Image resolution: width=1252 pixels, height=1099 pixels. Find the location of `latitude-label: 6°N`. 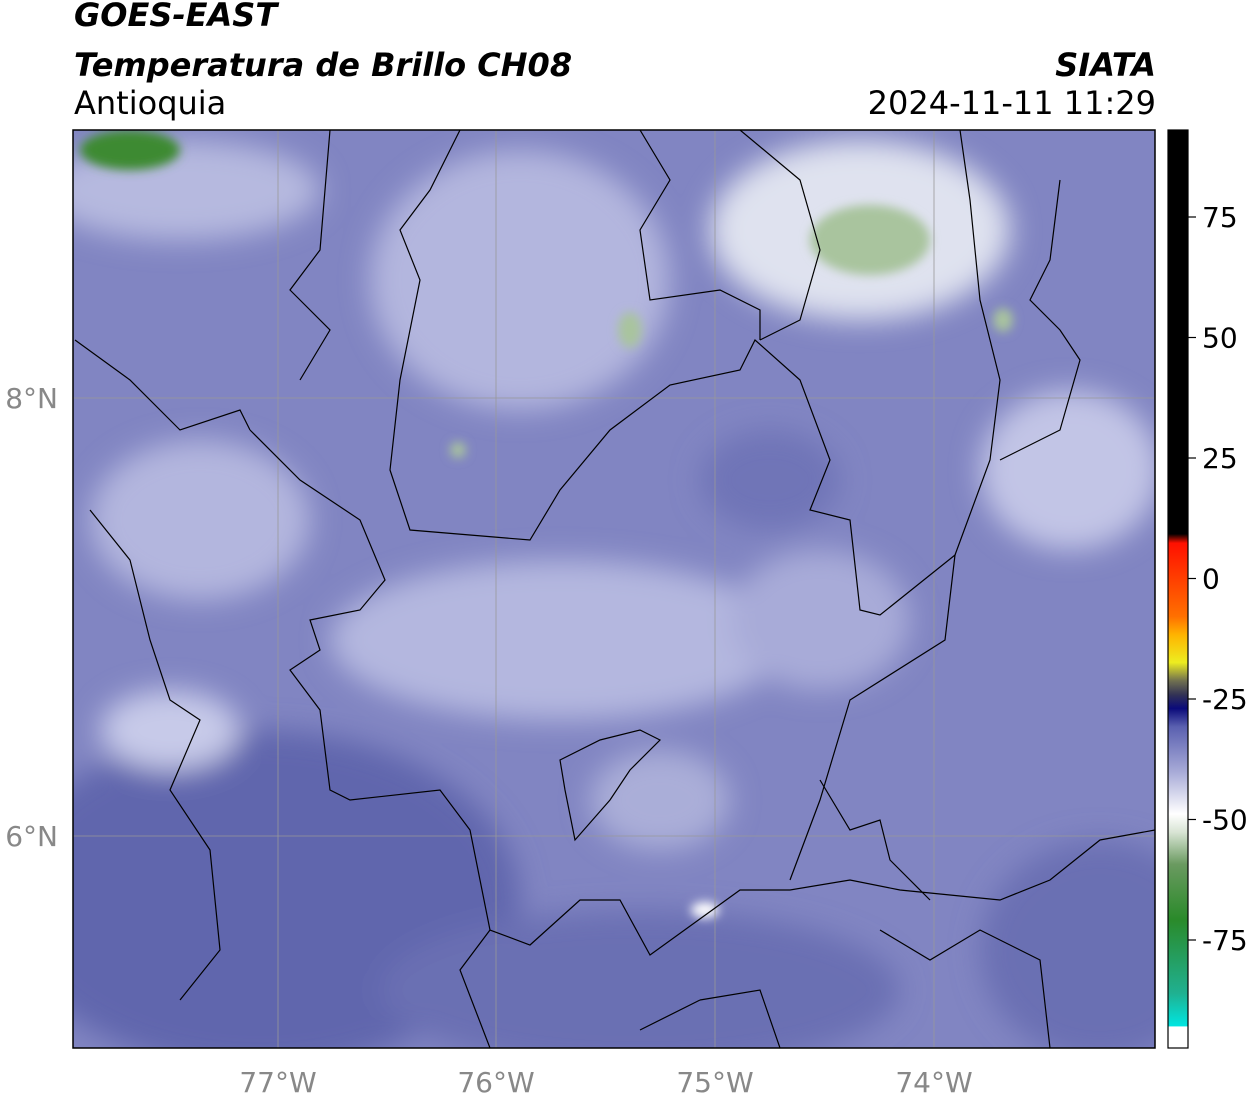

latitude-label: 6°N is located at coordinates (31, 836).